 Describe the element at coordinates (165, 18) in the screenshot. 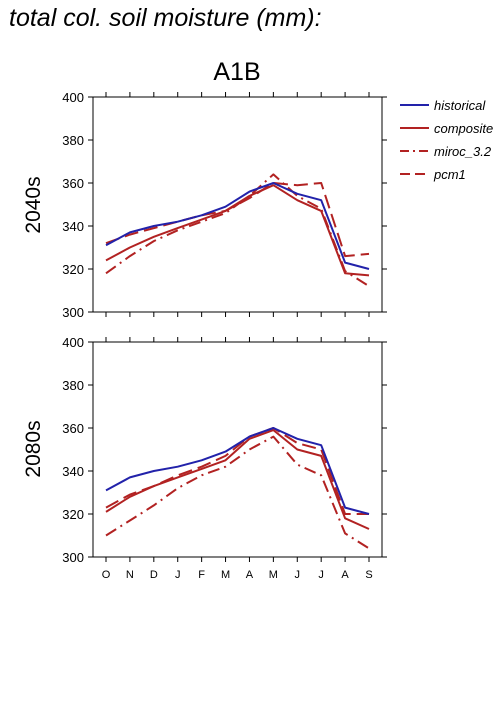

I see `page-title: total col. soil moisture (mm):` at that location.